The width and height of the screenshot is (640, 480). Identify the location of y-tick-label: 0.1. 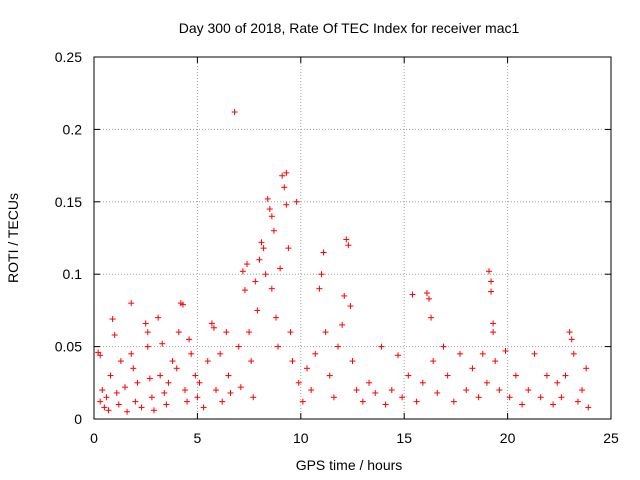
(73, 274).